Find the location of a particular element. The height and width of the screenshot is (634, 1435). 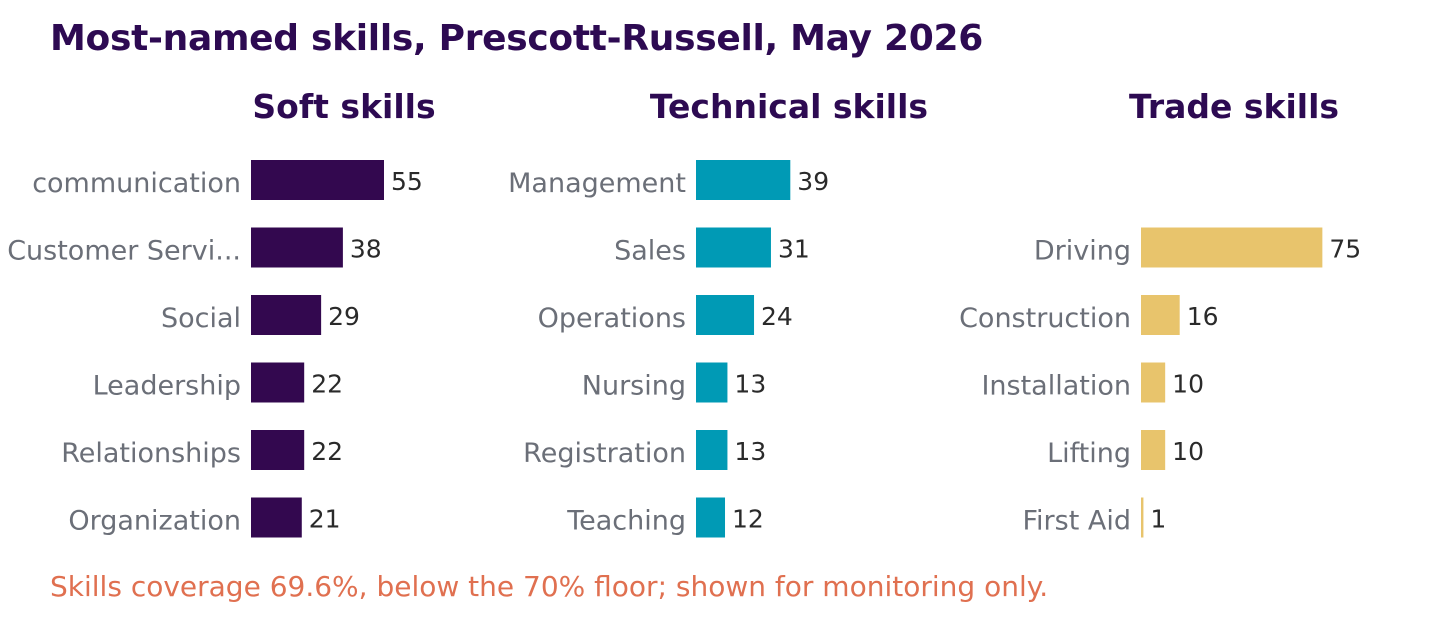

value-label-social: 29 is located at coordinates (344, 316).